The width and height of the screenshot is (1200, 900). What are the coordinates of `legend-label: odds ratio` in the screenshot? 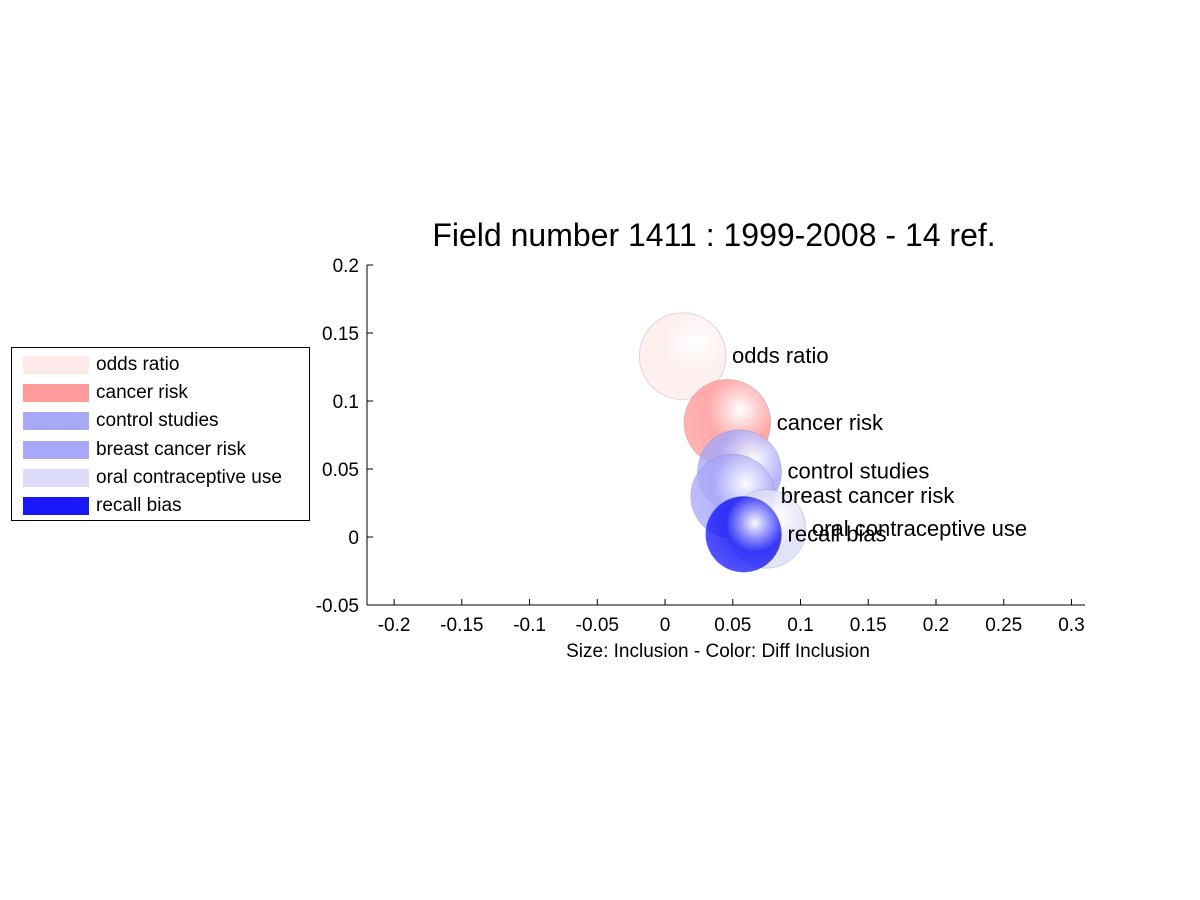 It's located at (138, 364).